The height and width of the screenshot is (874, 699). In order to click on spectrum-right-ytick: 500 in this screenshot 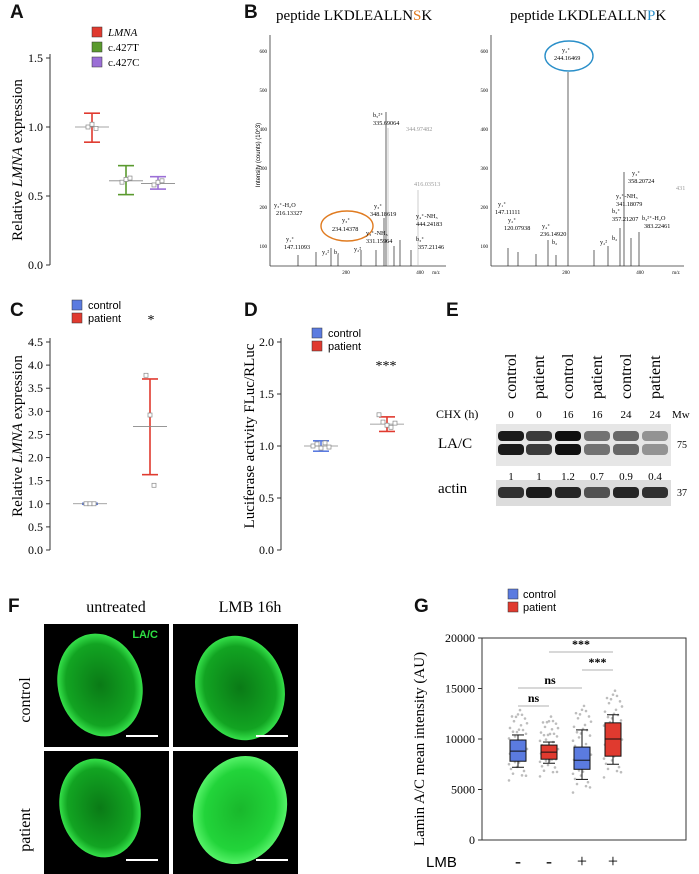, I will do `click(485, 91)`.